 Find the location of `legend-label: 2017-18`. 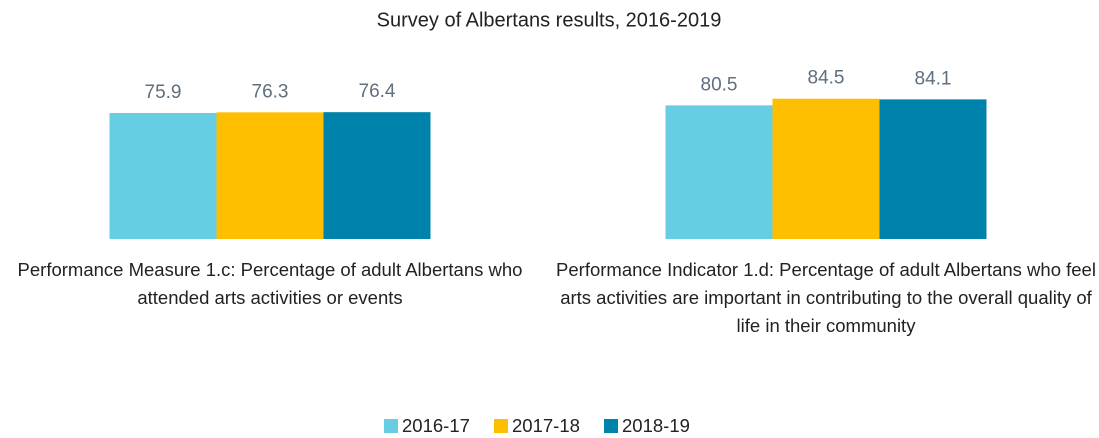

legend-label: 2017-18 is located at coordinates (546, 425).